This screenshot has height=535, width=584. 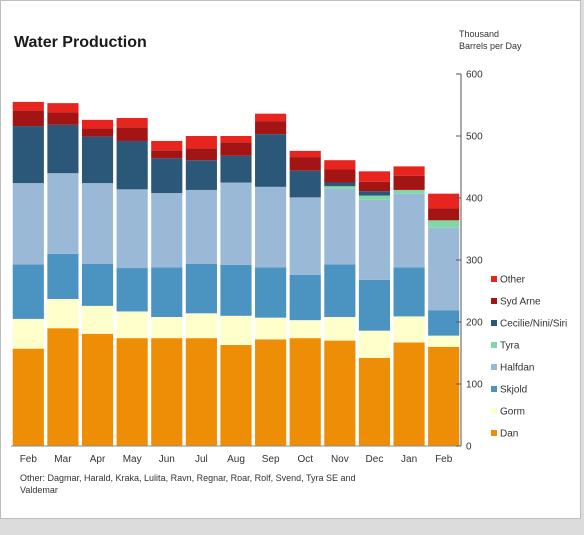 What do you see at coordinates (474, 75) in the screenshot?
I see `y-tick-label-600: 600` at bounding box center [474, 75].